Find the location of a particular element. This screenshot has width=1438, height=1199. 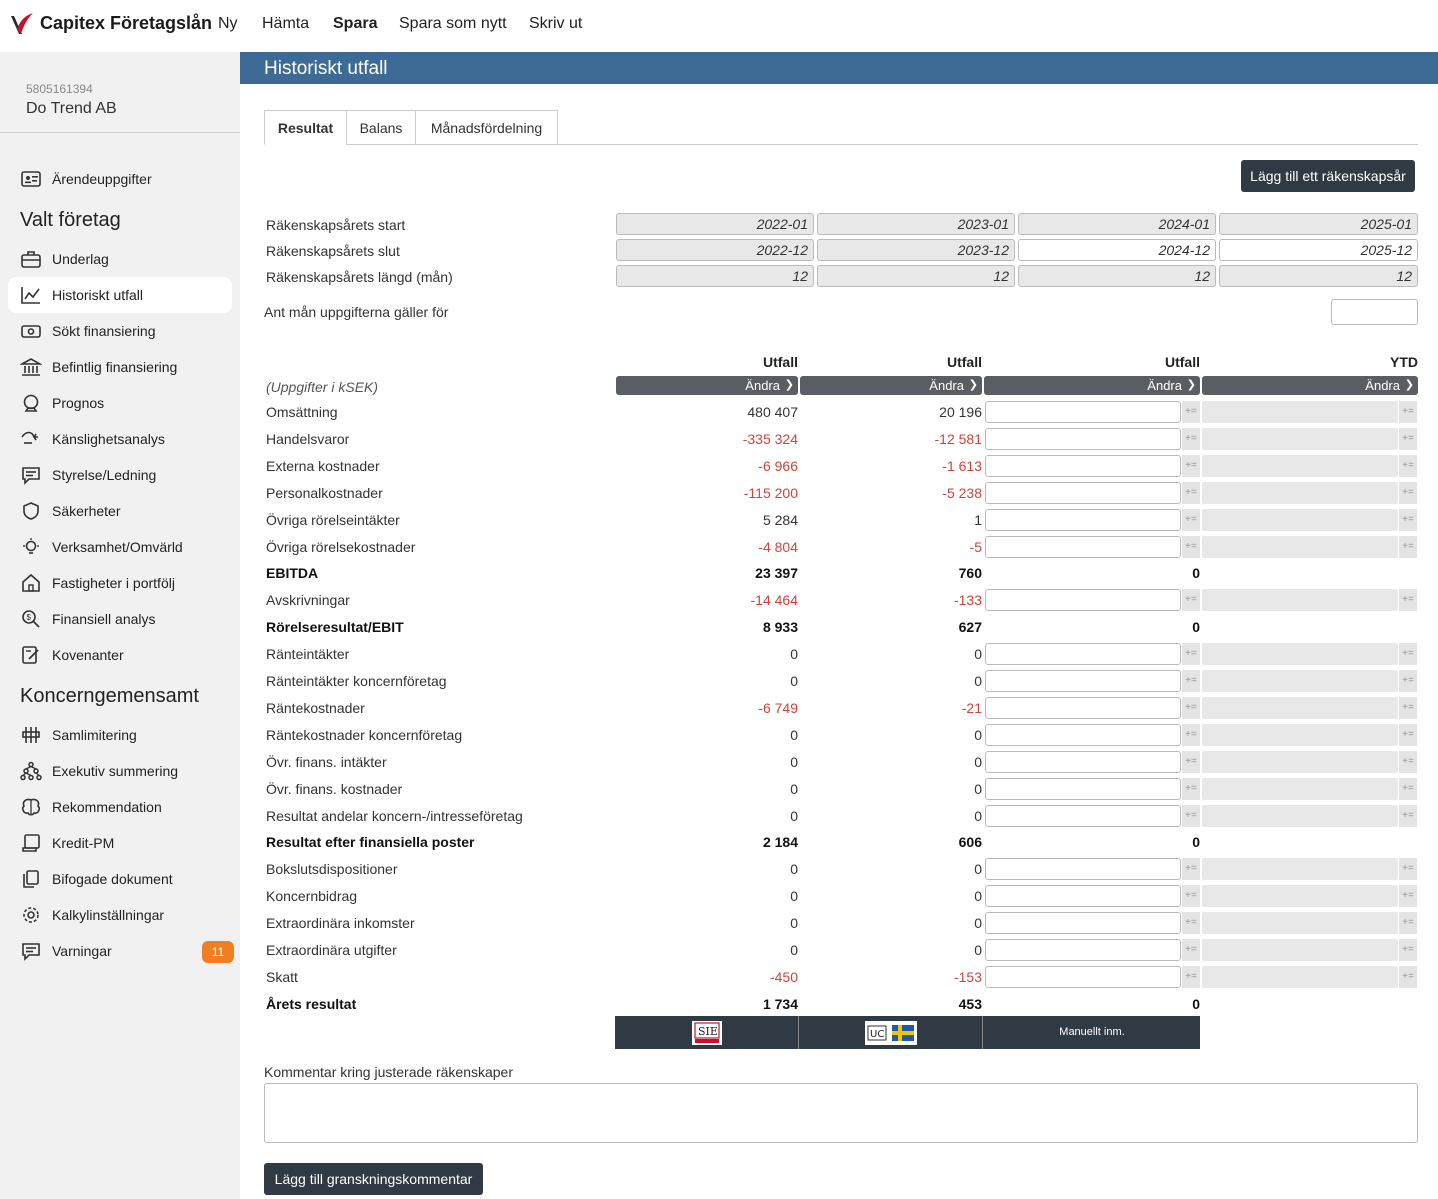

tab-balans: Balans is located at coordinates (381, 127).